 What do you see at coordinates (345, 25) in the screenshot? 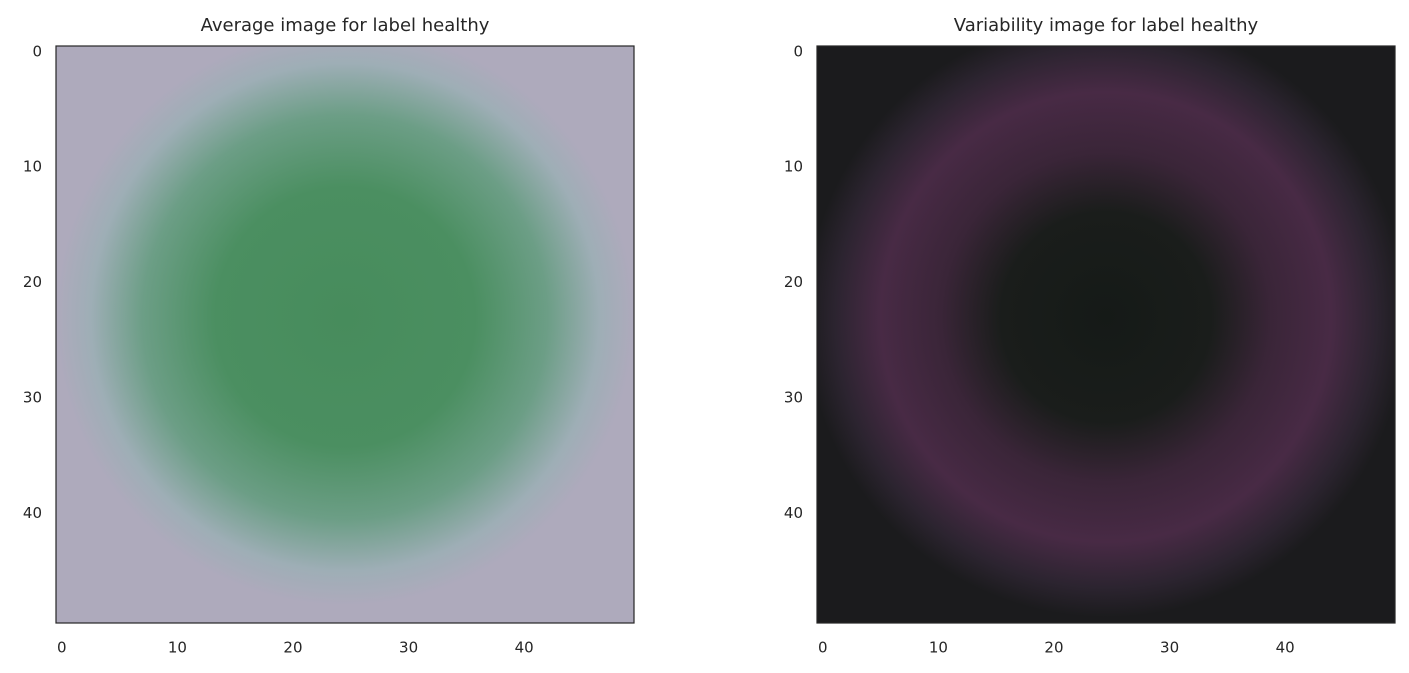
I see `chart-title: Average image for label healthy` at bounding box center [345, 25].